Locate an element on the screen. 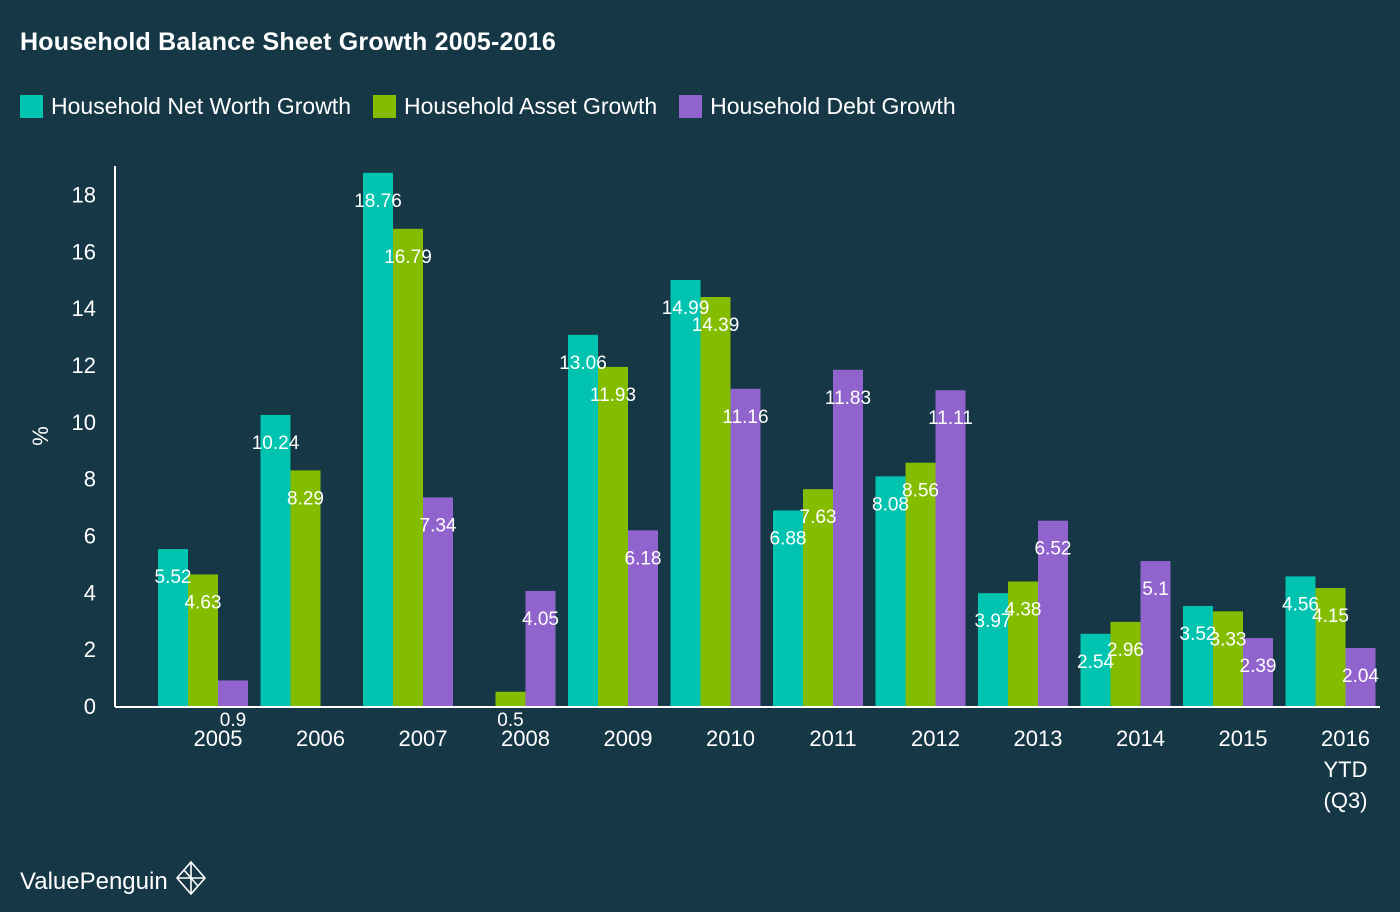 The width and height of the screenshot is (1400, 912). x-tick-label: 2008 is located at coordinates (525, 738).